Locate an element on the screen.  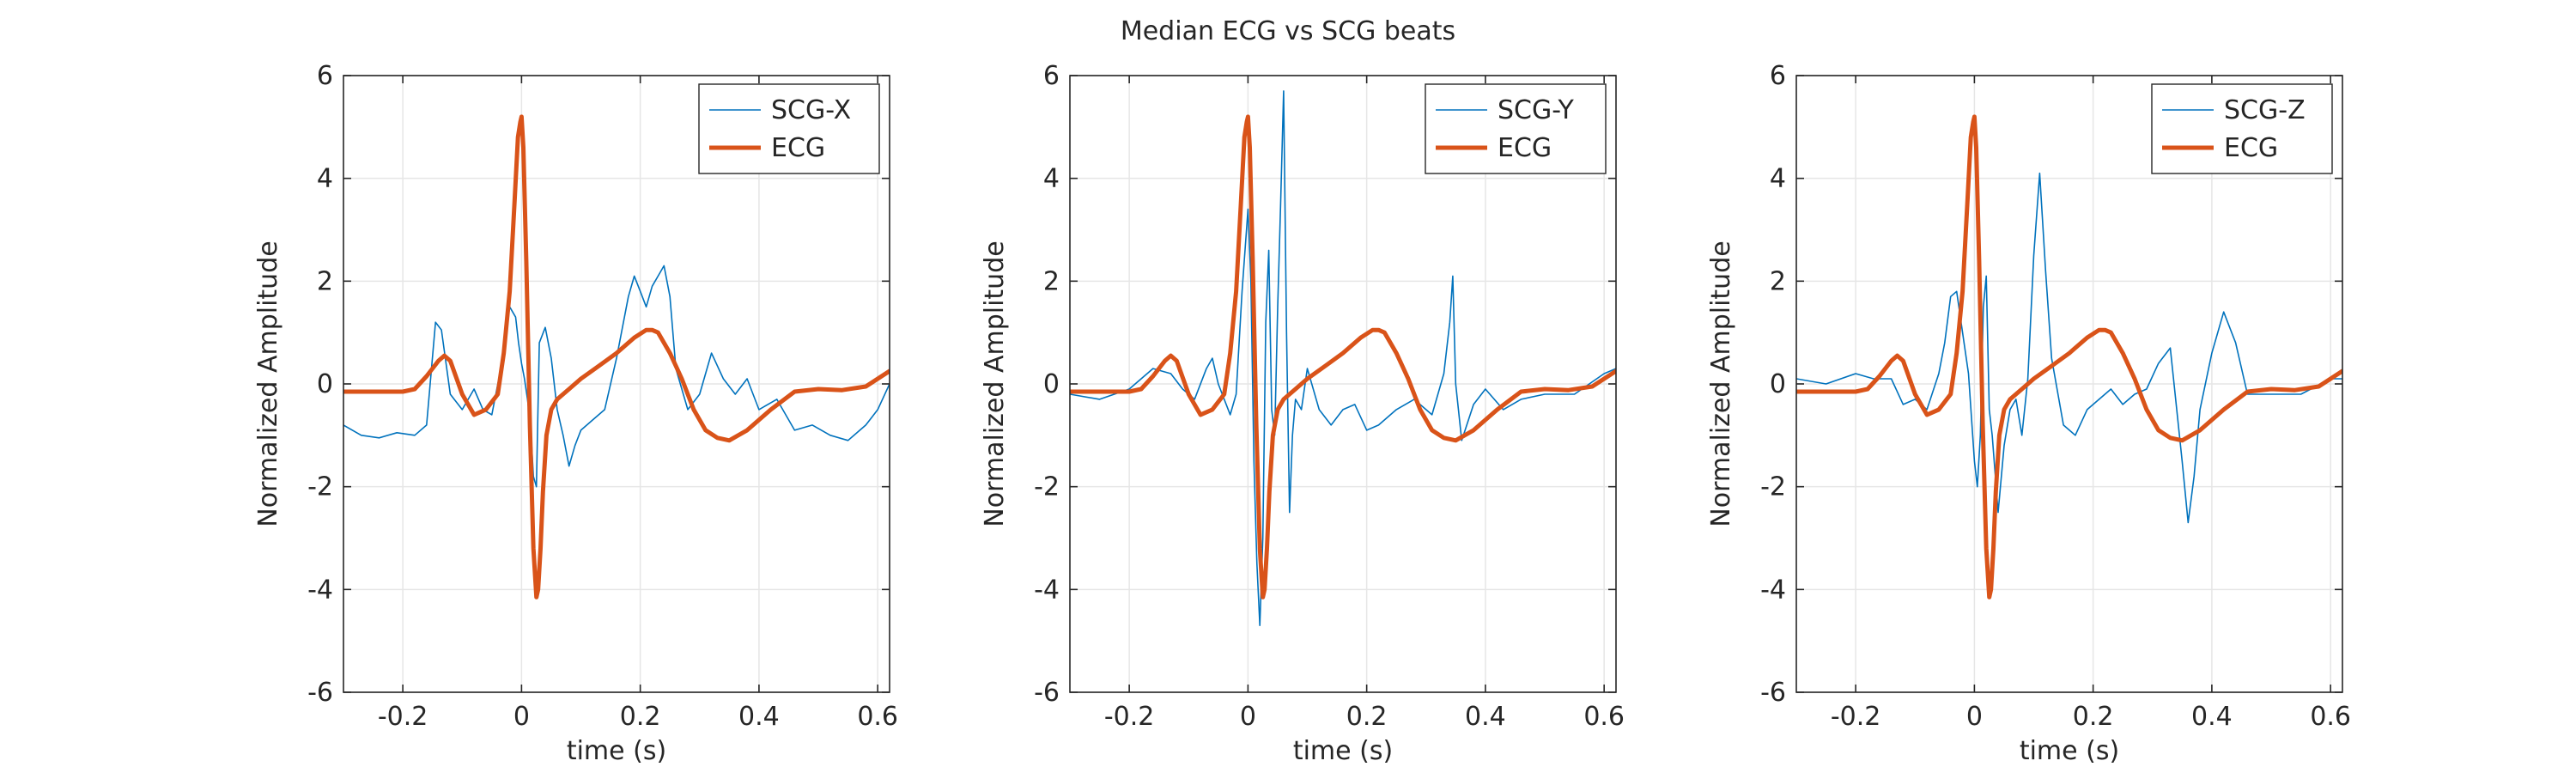
legend: SCG-Z ECG is located at coordinates (2242, 128).